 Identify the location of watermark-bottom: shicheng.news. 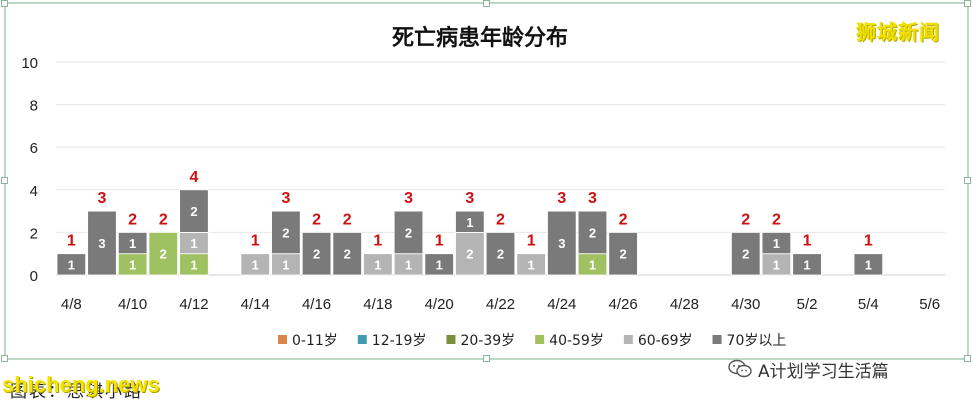
(81, 384).